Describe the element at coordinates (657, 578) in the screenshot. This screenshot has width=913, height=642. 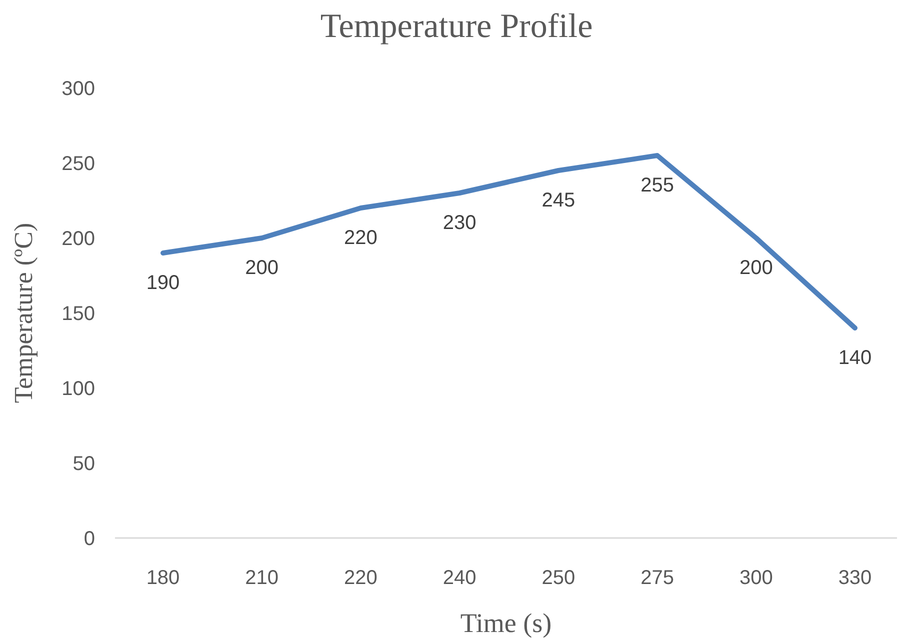
I see `x-tick-label: 275` at that location.